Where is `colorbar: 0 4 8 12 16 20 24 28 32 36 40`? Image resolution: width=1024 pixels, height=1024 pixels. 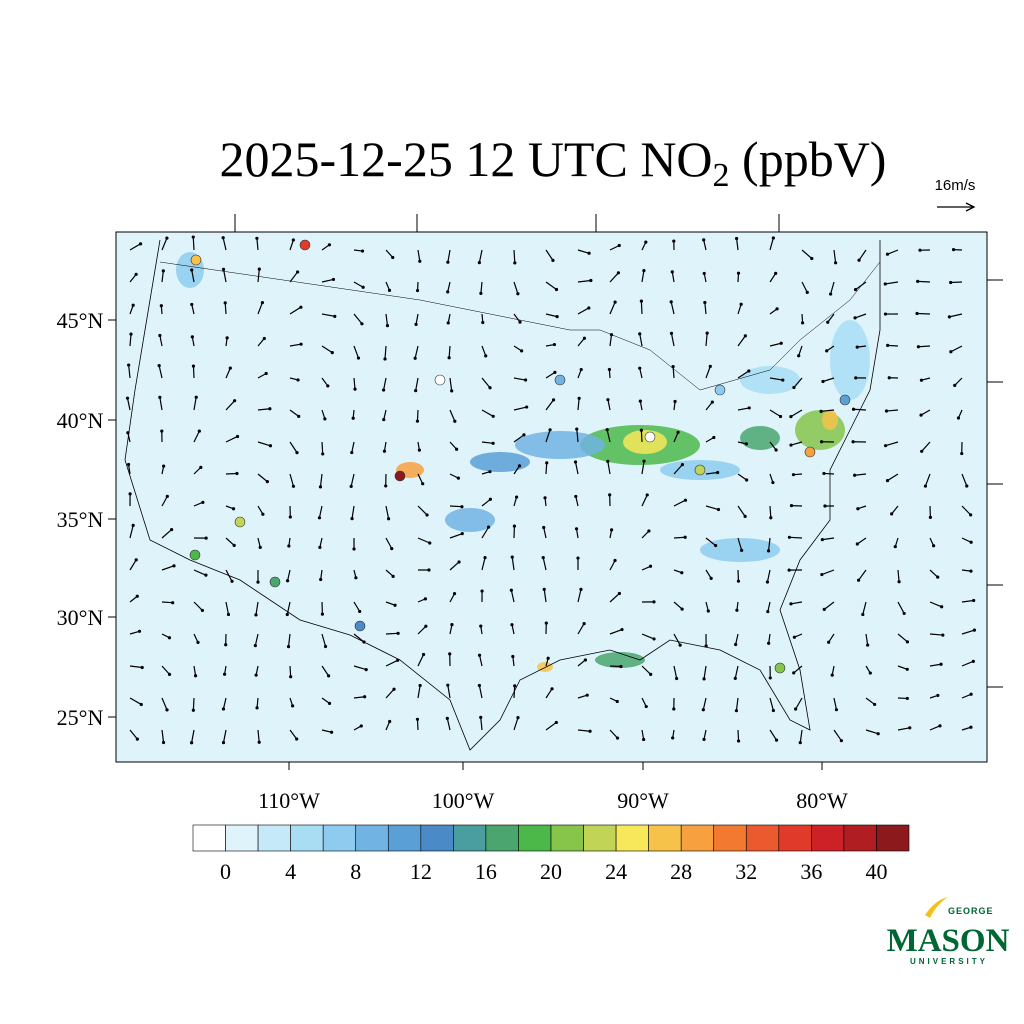 colorbar: 0 4 8 12 16 20 24 28 32 36 40 is located at coordinates (551, 854).